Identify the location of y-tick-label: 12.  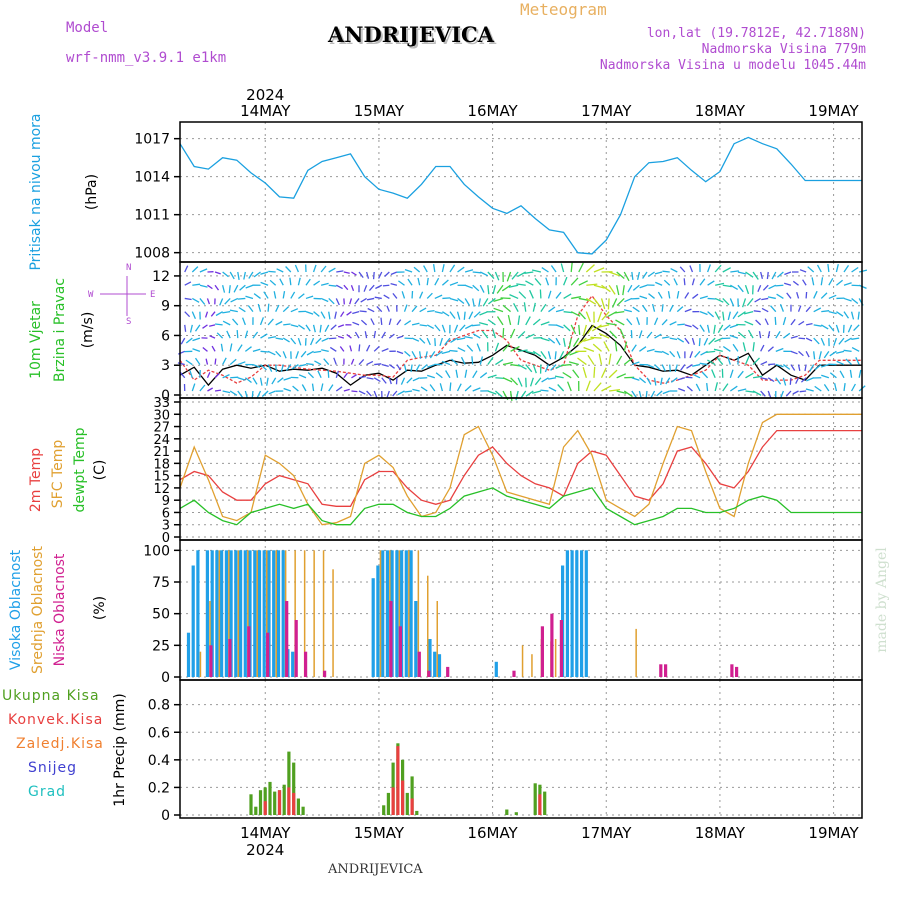
(161, 489).